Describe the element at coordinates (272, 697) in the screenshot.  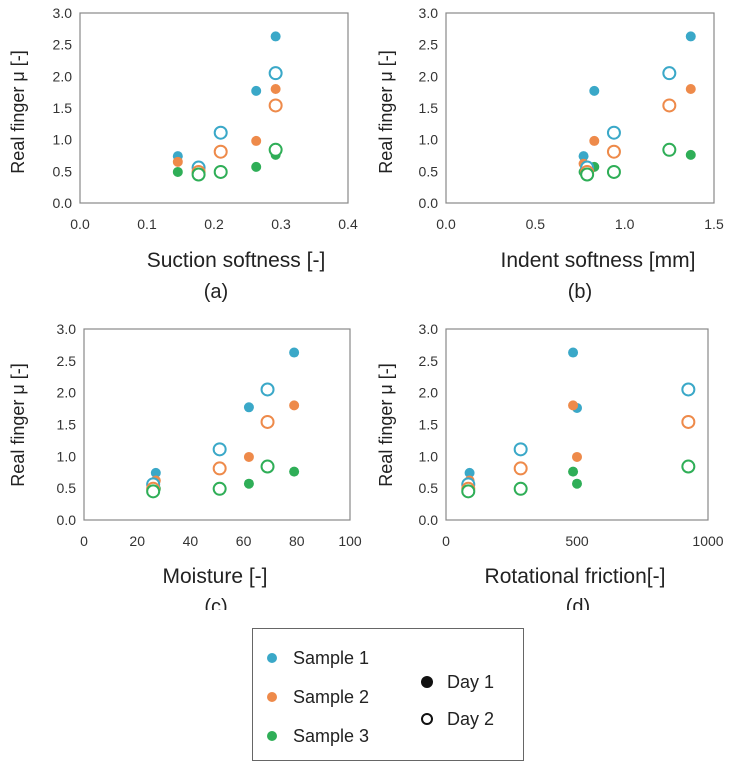
I see `sample-2-marker` at that location.